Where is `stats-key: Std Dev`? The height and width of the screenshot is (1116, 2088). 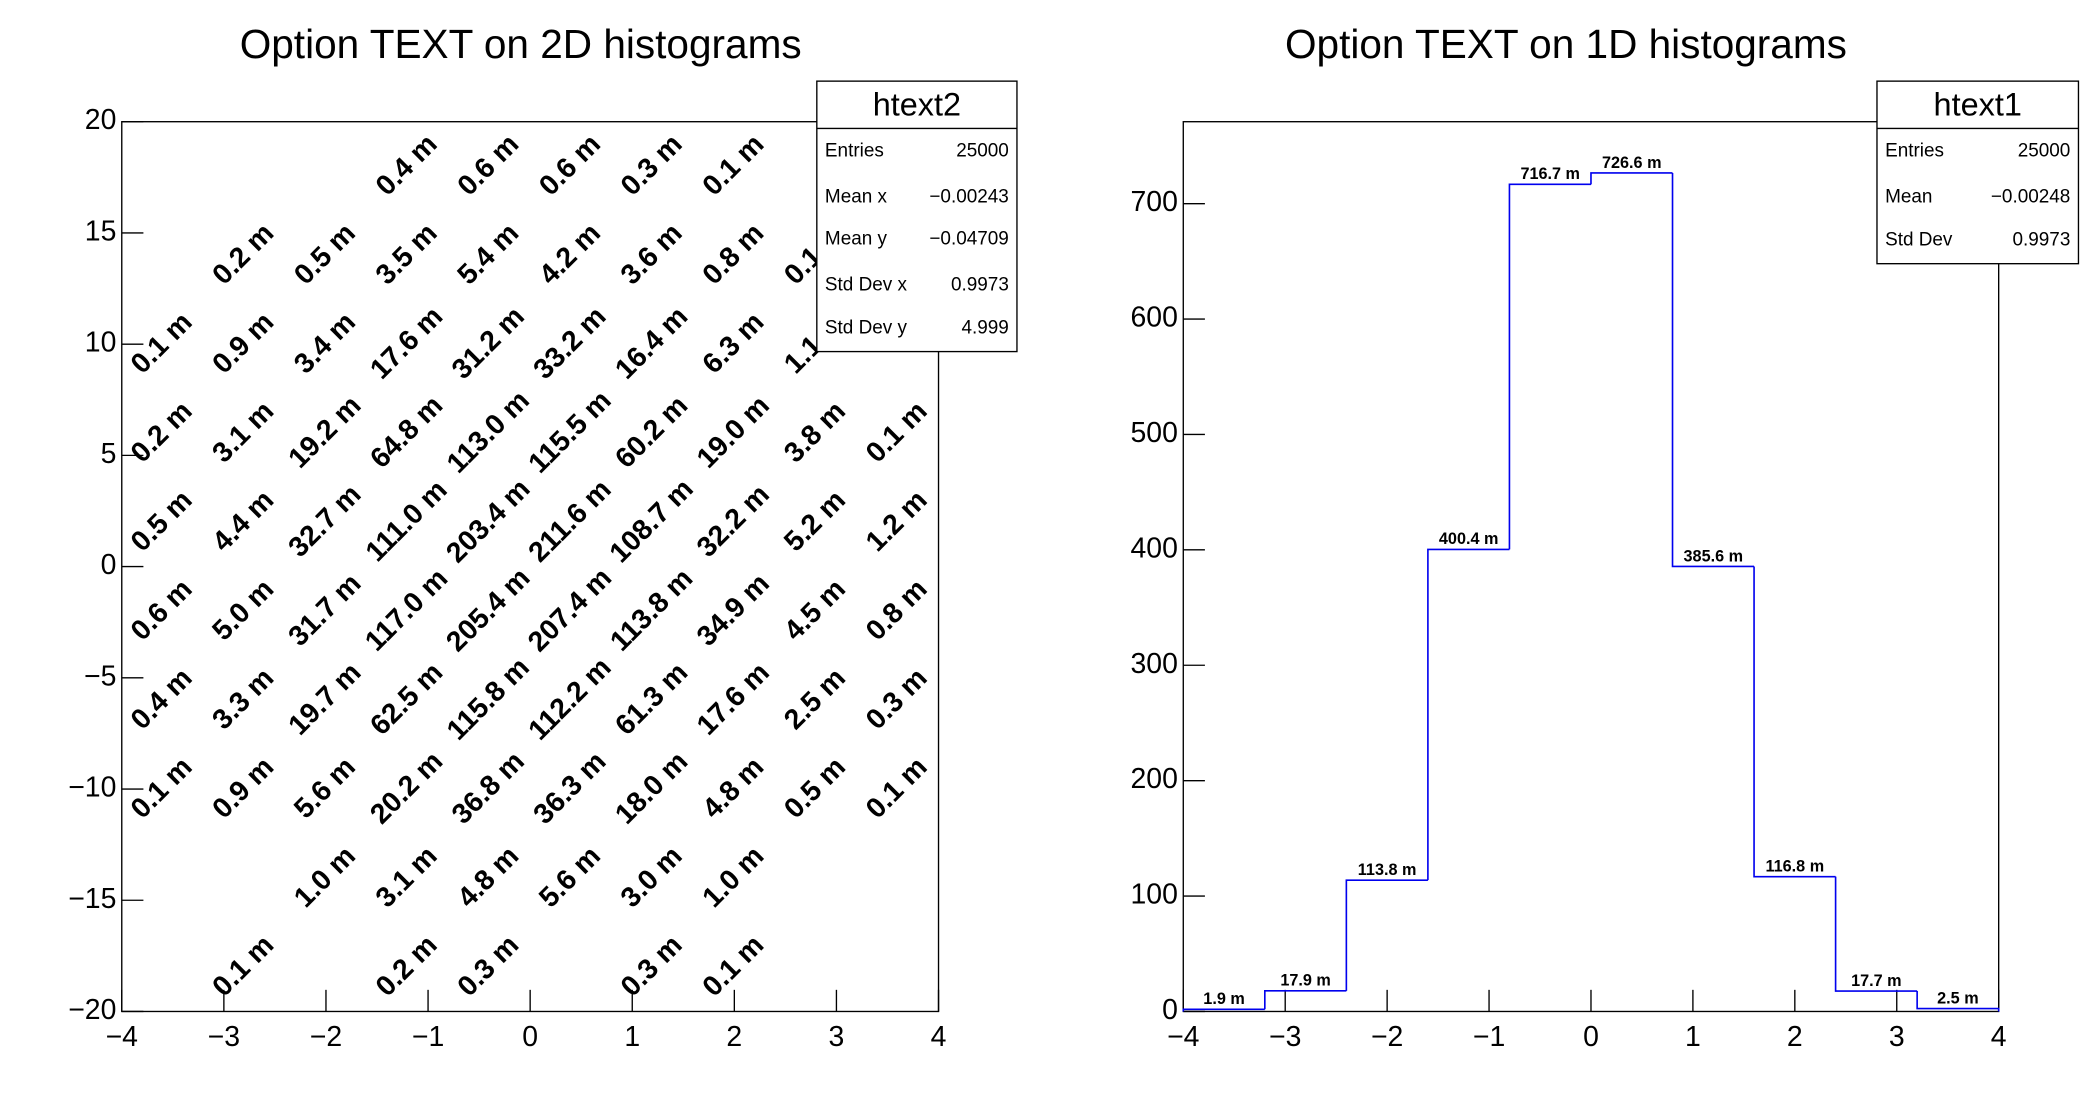
stats-key: Std Dev is located at coordinates (1919, 240).